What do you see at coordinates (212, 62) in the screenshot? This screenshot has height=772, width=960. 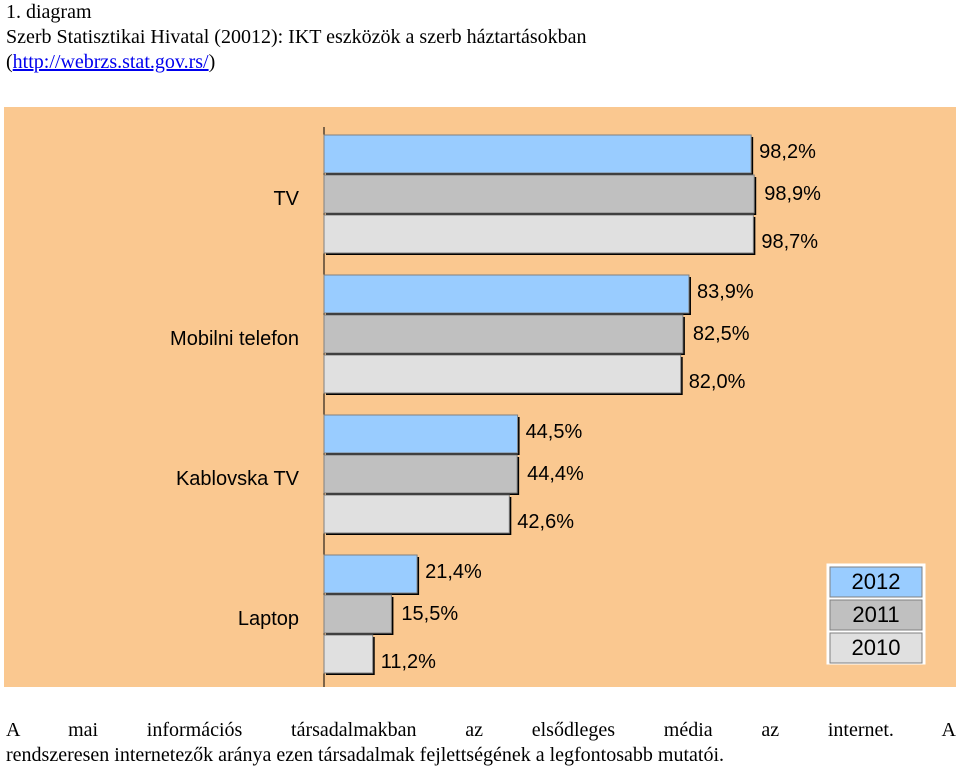 I see `link-close-paren: )` at bounding box center [212, 62].